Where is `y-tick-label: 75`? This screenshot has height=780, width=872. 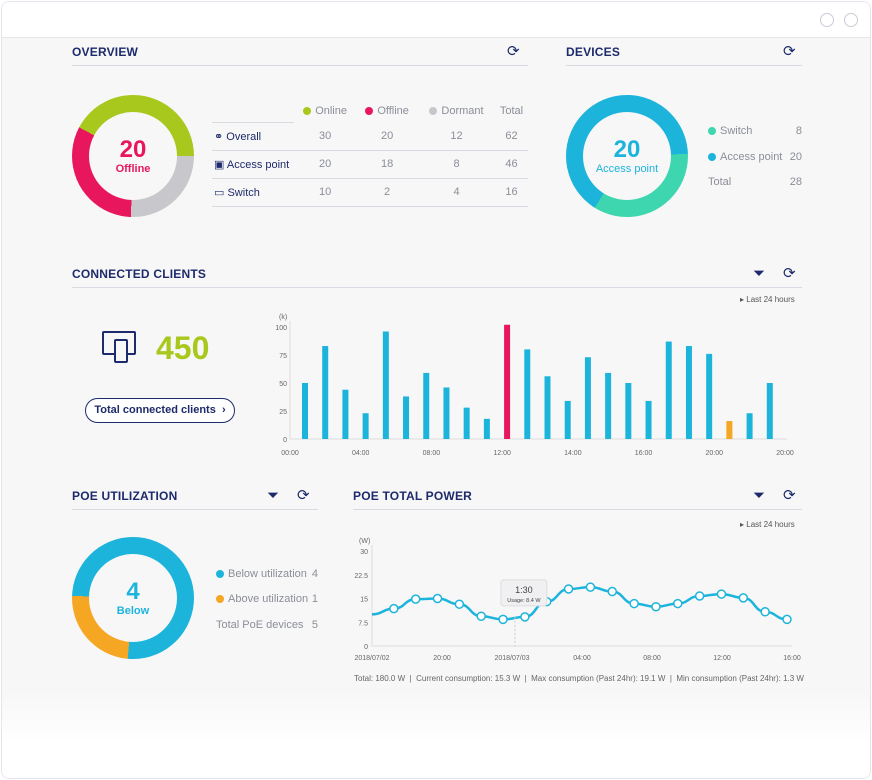 y-tick-label: 75 is located at coordinates (283, 356).